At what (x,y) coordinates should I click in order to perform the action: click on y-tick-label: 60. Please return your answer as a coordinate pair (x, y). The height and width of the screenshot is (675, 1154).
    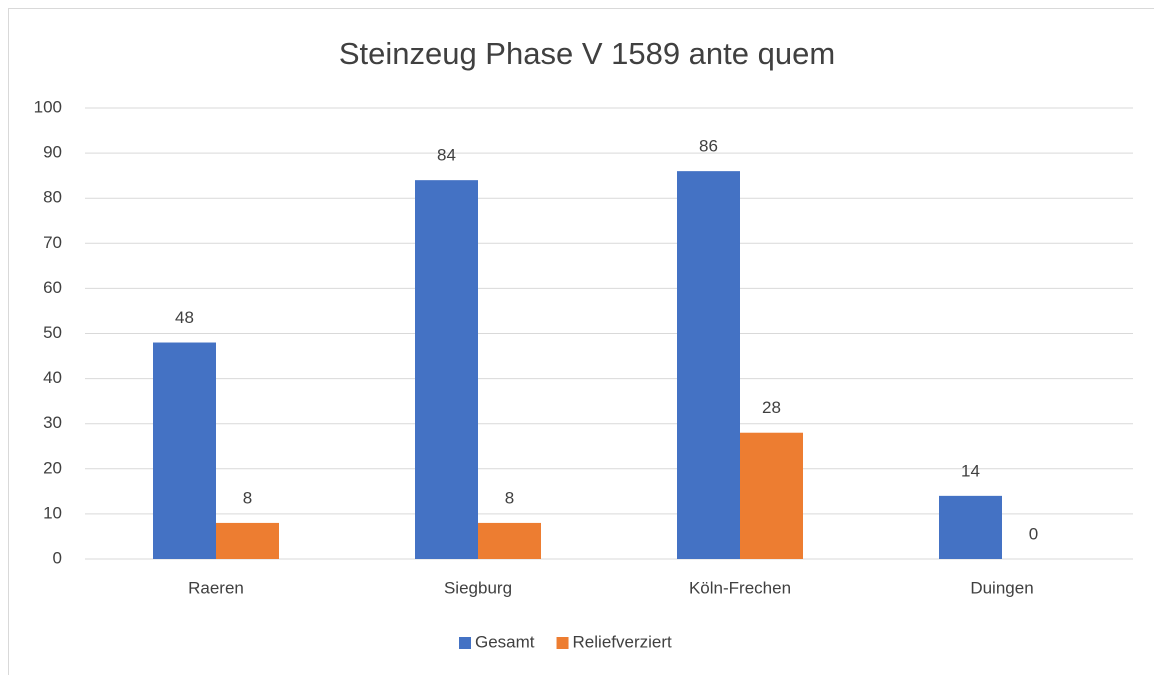
    Looking at the image, I should click on (52, 287).